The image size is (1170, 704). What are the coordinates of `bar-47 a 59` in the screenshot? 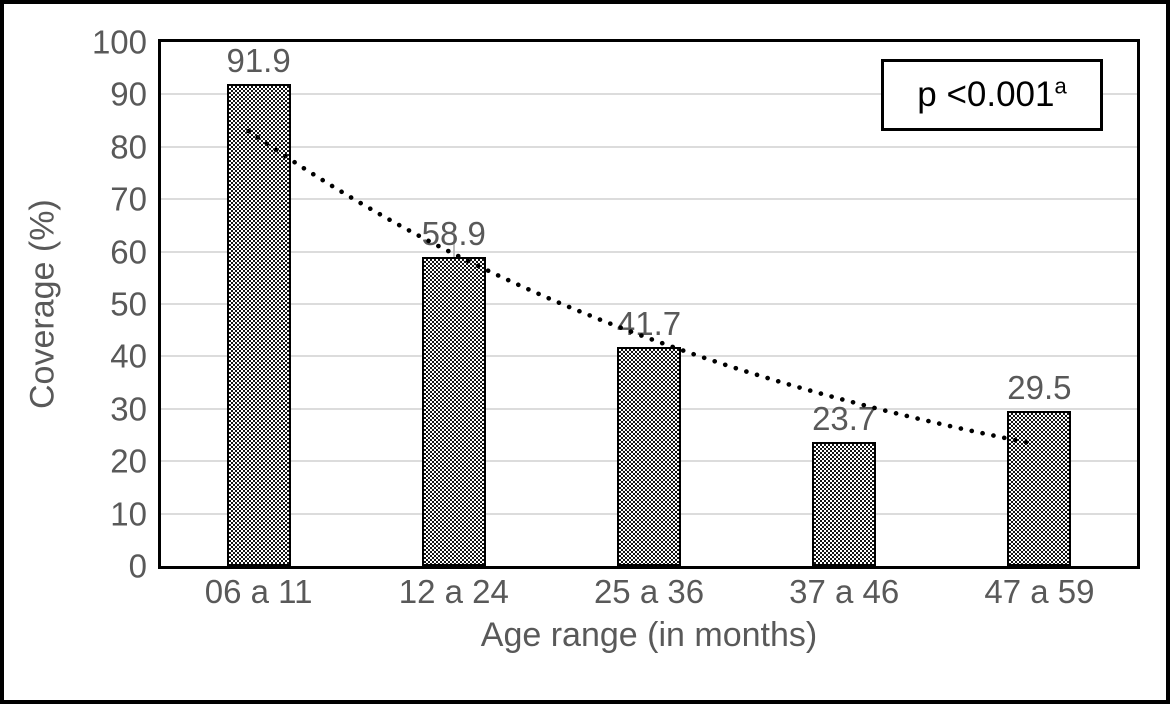 It's located at (1039, 488).